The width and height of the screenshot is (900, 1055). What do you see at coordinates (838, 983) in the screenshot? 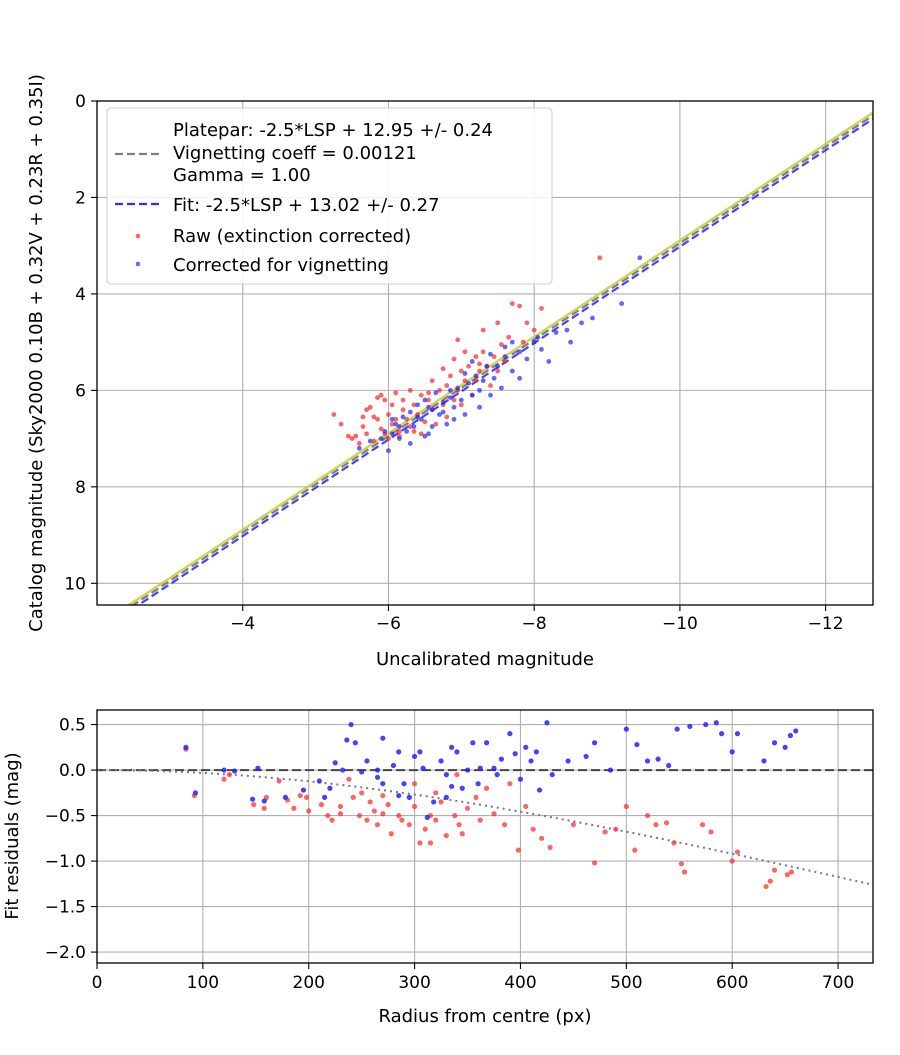
I see `bottom-x-tick-label: 700` at bounding box center [838, 983].